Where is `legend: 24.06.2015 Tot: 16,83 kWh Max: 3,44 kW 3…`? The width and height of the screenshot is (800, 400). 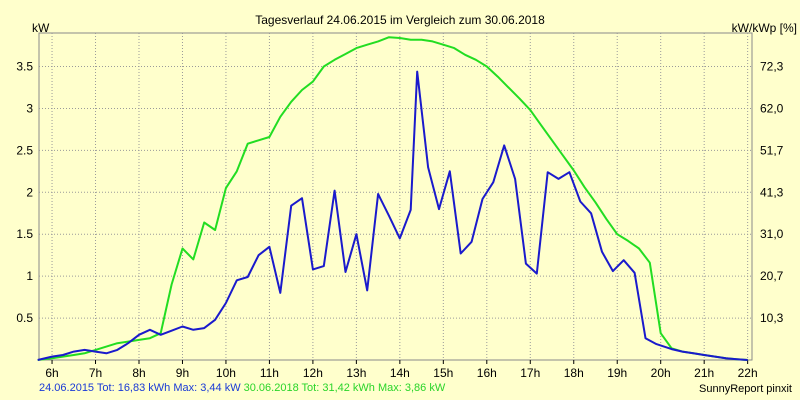
legend: 24.06.2015 Tot: 16,83 kWh Max: 3,44 kW 3… is located at coordinates (242, 388).